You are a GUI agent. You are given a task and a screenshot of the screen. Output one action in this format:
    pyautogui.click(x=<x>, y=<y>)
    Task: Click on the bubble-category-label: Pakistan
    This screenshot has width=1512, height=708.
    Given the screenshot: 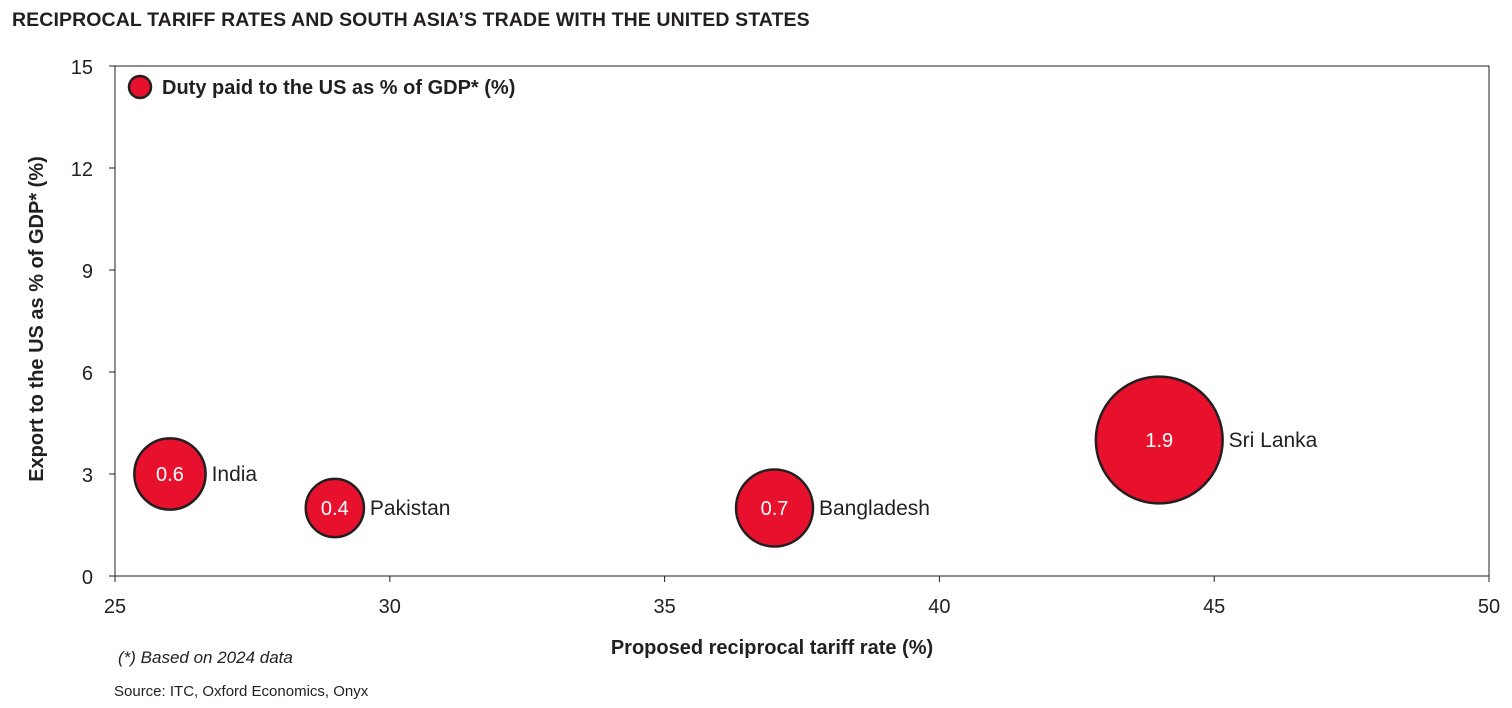 What is the action you would take?
    pyautogui.click(x=410, y=508)
    